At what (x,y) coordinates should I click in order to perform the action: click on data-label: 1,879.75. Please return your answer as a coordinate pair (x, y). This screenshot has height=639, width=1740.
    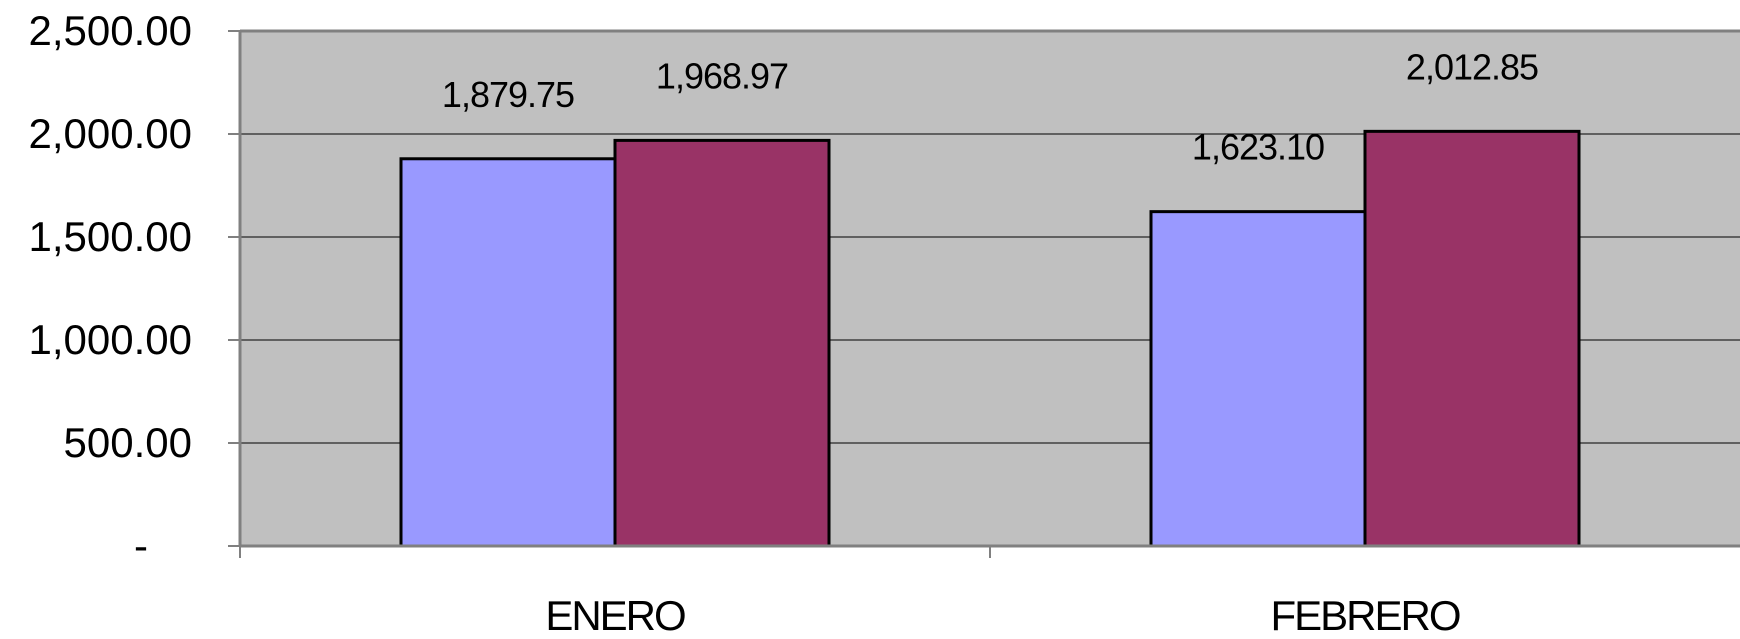
    Looking at the image, I should click on (508, 94).